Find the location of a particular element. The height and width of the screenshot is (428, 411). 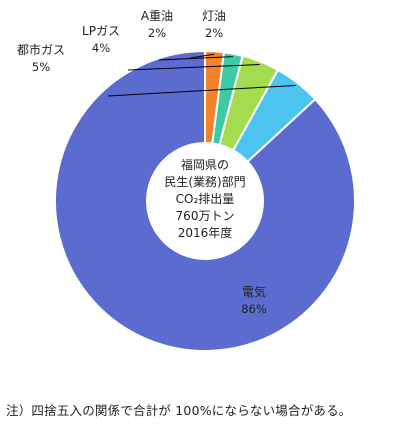

slice-label-a-heavy-oil: A重油 is located at coordinates (157, 16).